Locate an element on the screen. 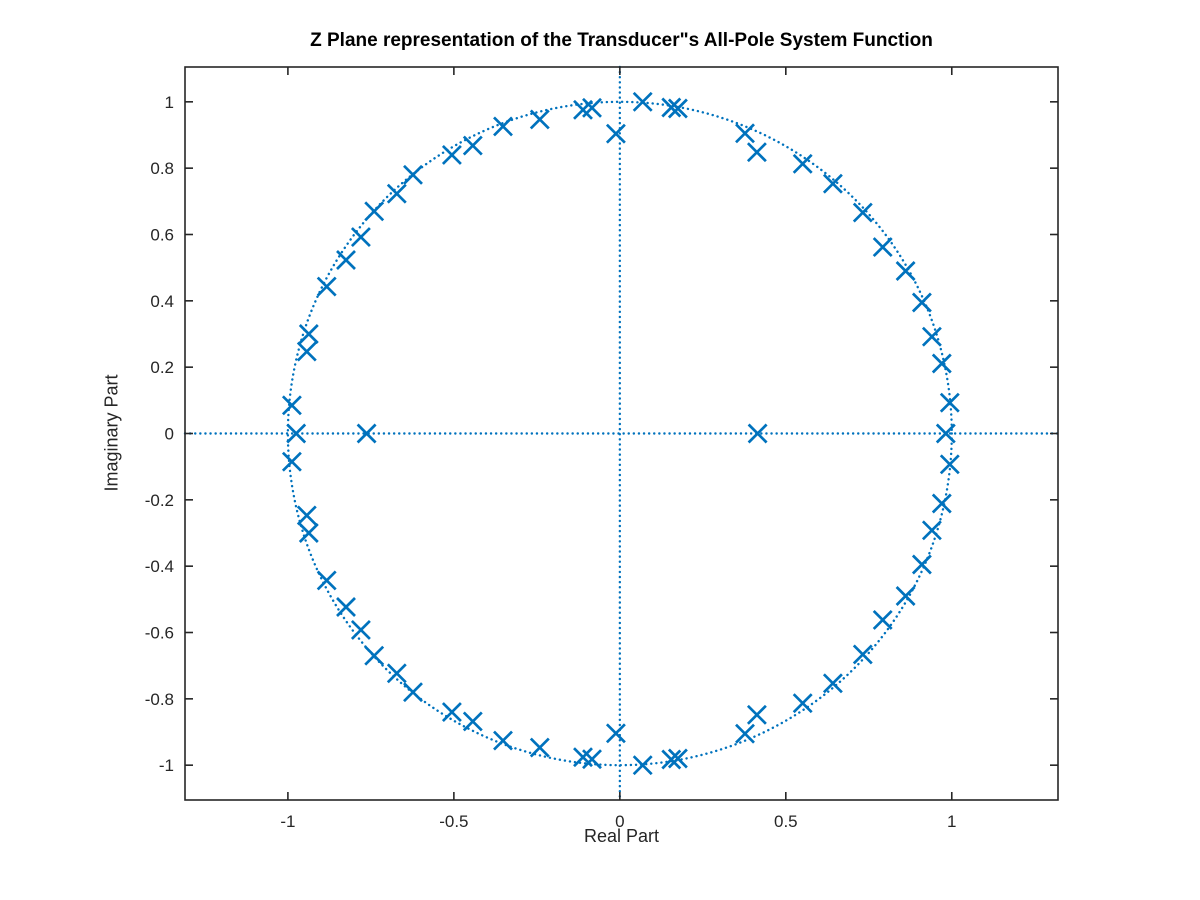  y-tick-label: -0.4 is located at coordinates (159, 566).